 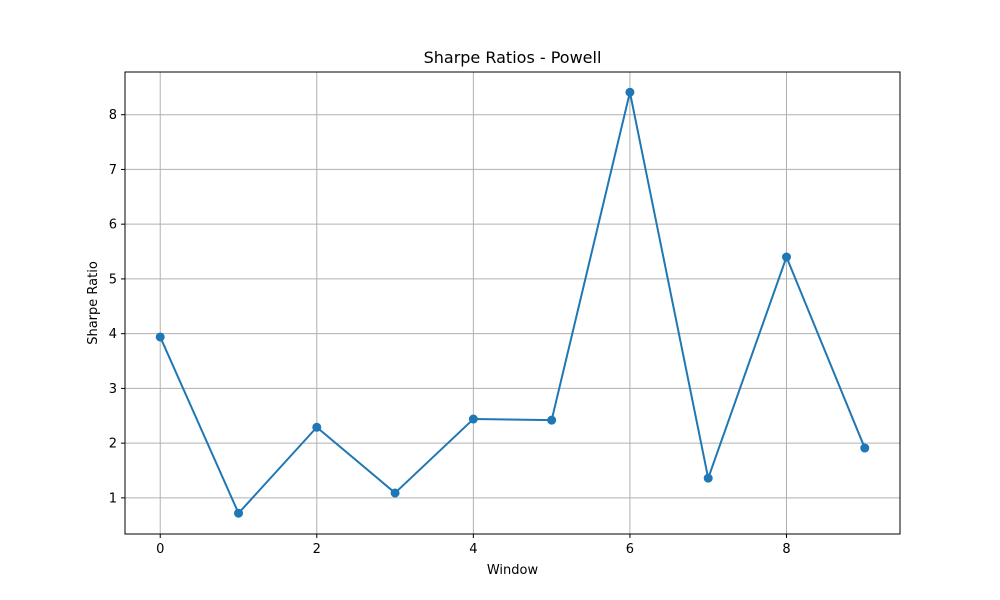 What do you see at coordinates (113, 334) in the screenshot?
I see `y-tick-label: 4` at bounding box center [113, 334].